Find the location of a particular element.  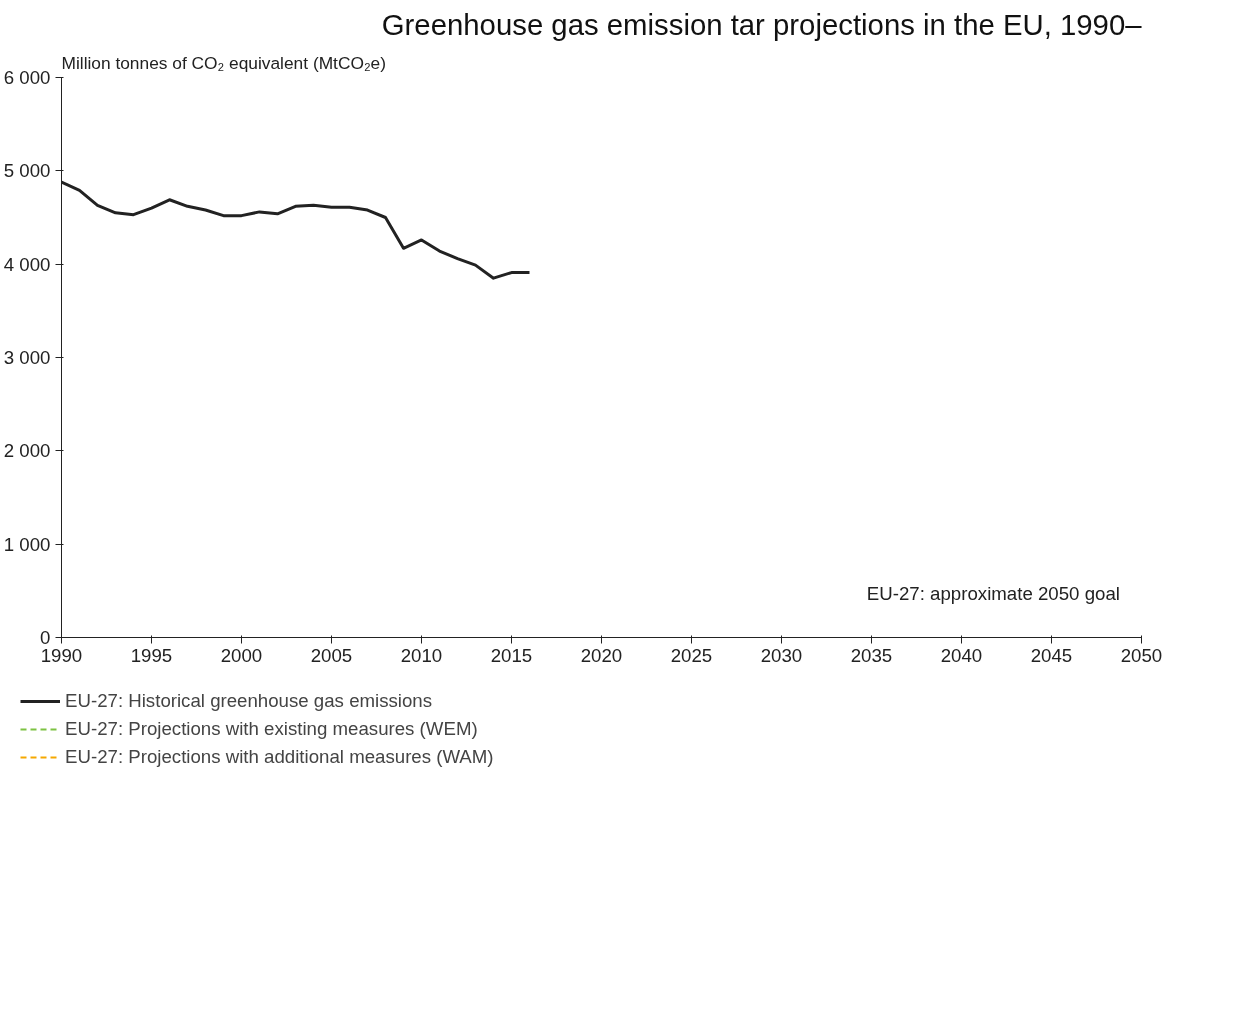

chart-title: Greenhouse gas emission tar projections in the EU, 1990– is located at coordinates (762, 24).